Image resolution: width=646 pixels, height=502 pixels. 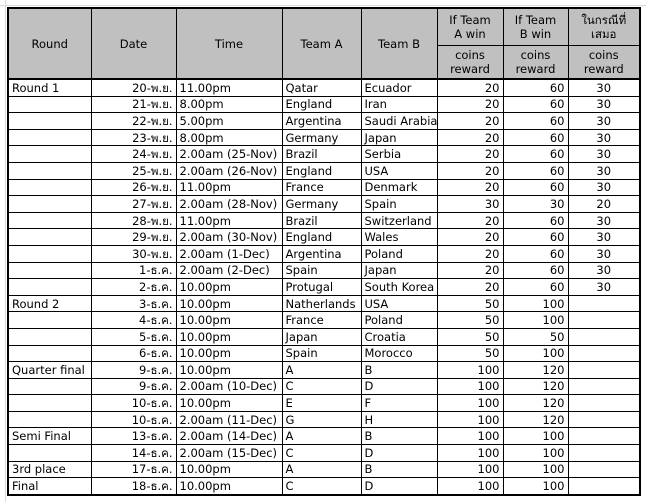 What do you see at coordinates (133, 237) in the screenshot?
I see `cell-date: 29-พ.ย.` at bounding box center [133, 237].